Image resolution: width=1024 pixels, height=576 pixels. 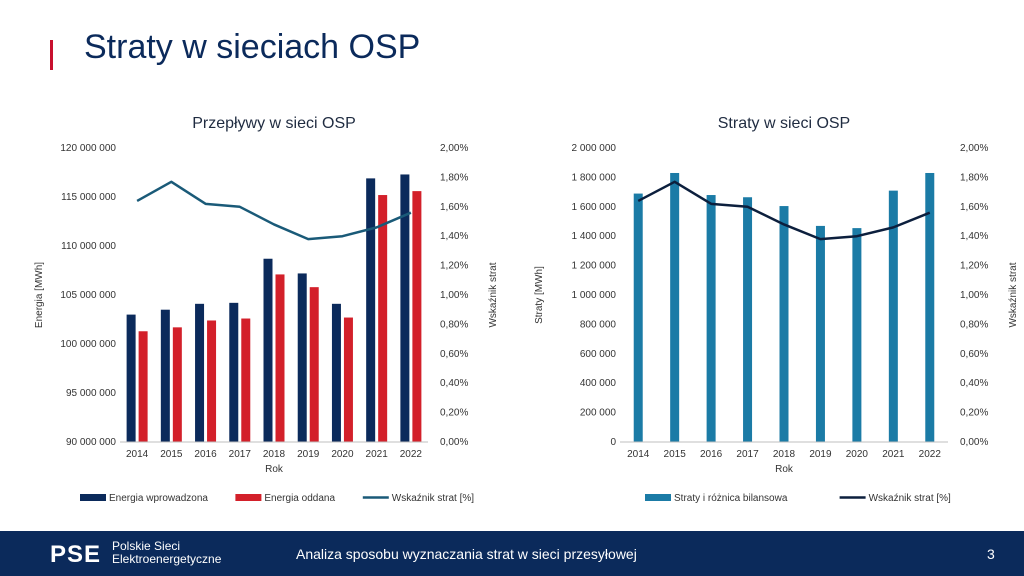 I want to click on chart-1-y-tick: 600 000, so click(x=598, y=354).